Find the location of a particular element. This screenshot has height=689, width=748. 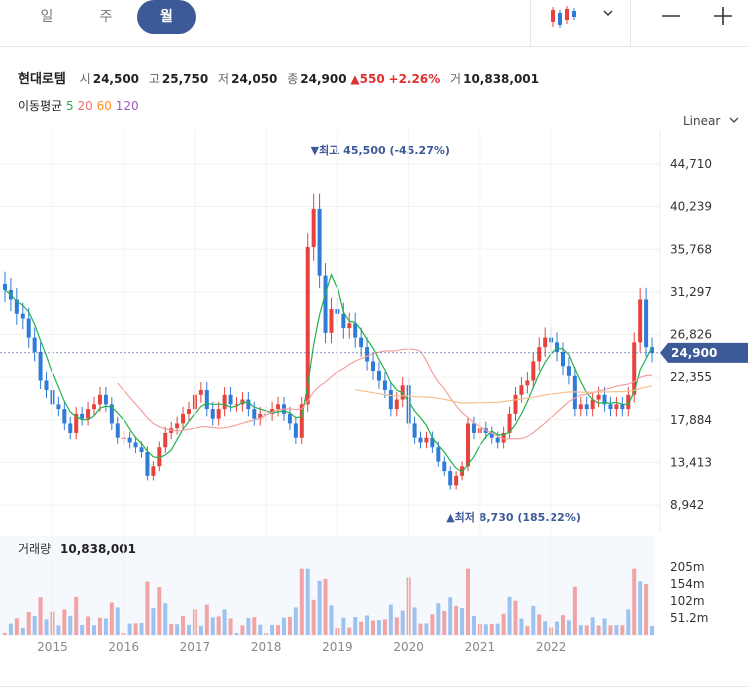

tab-week: 주 is located at coordinates (106, 17).